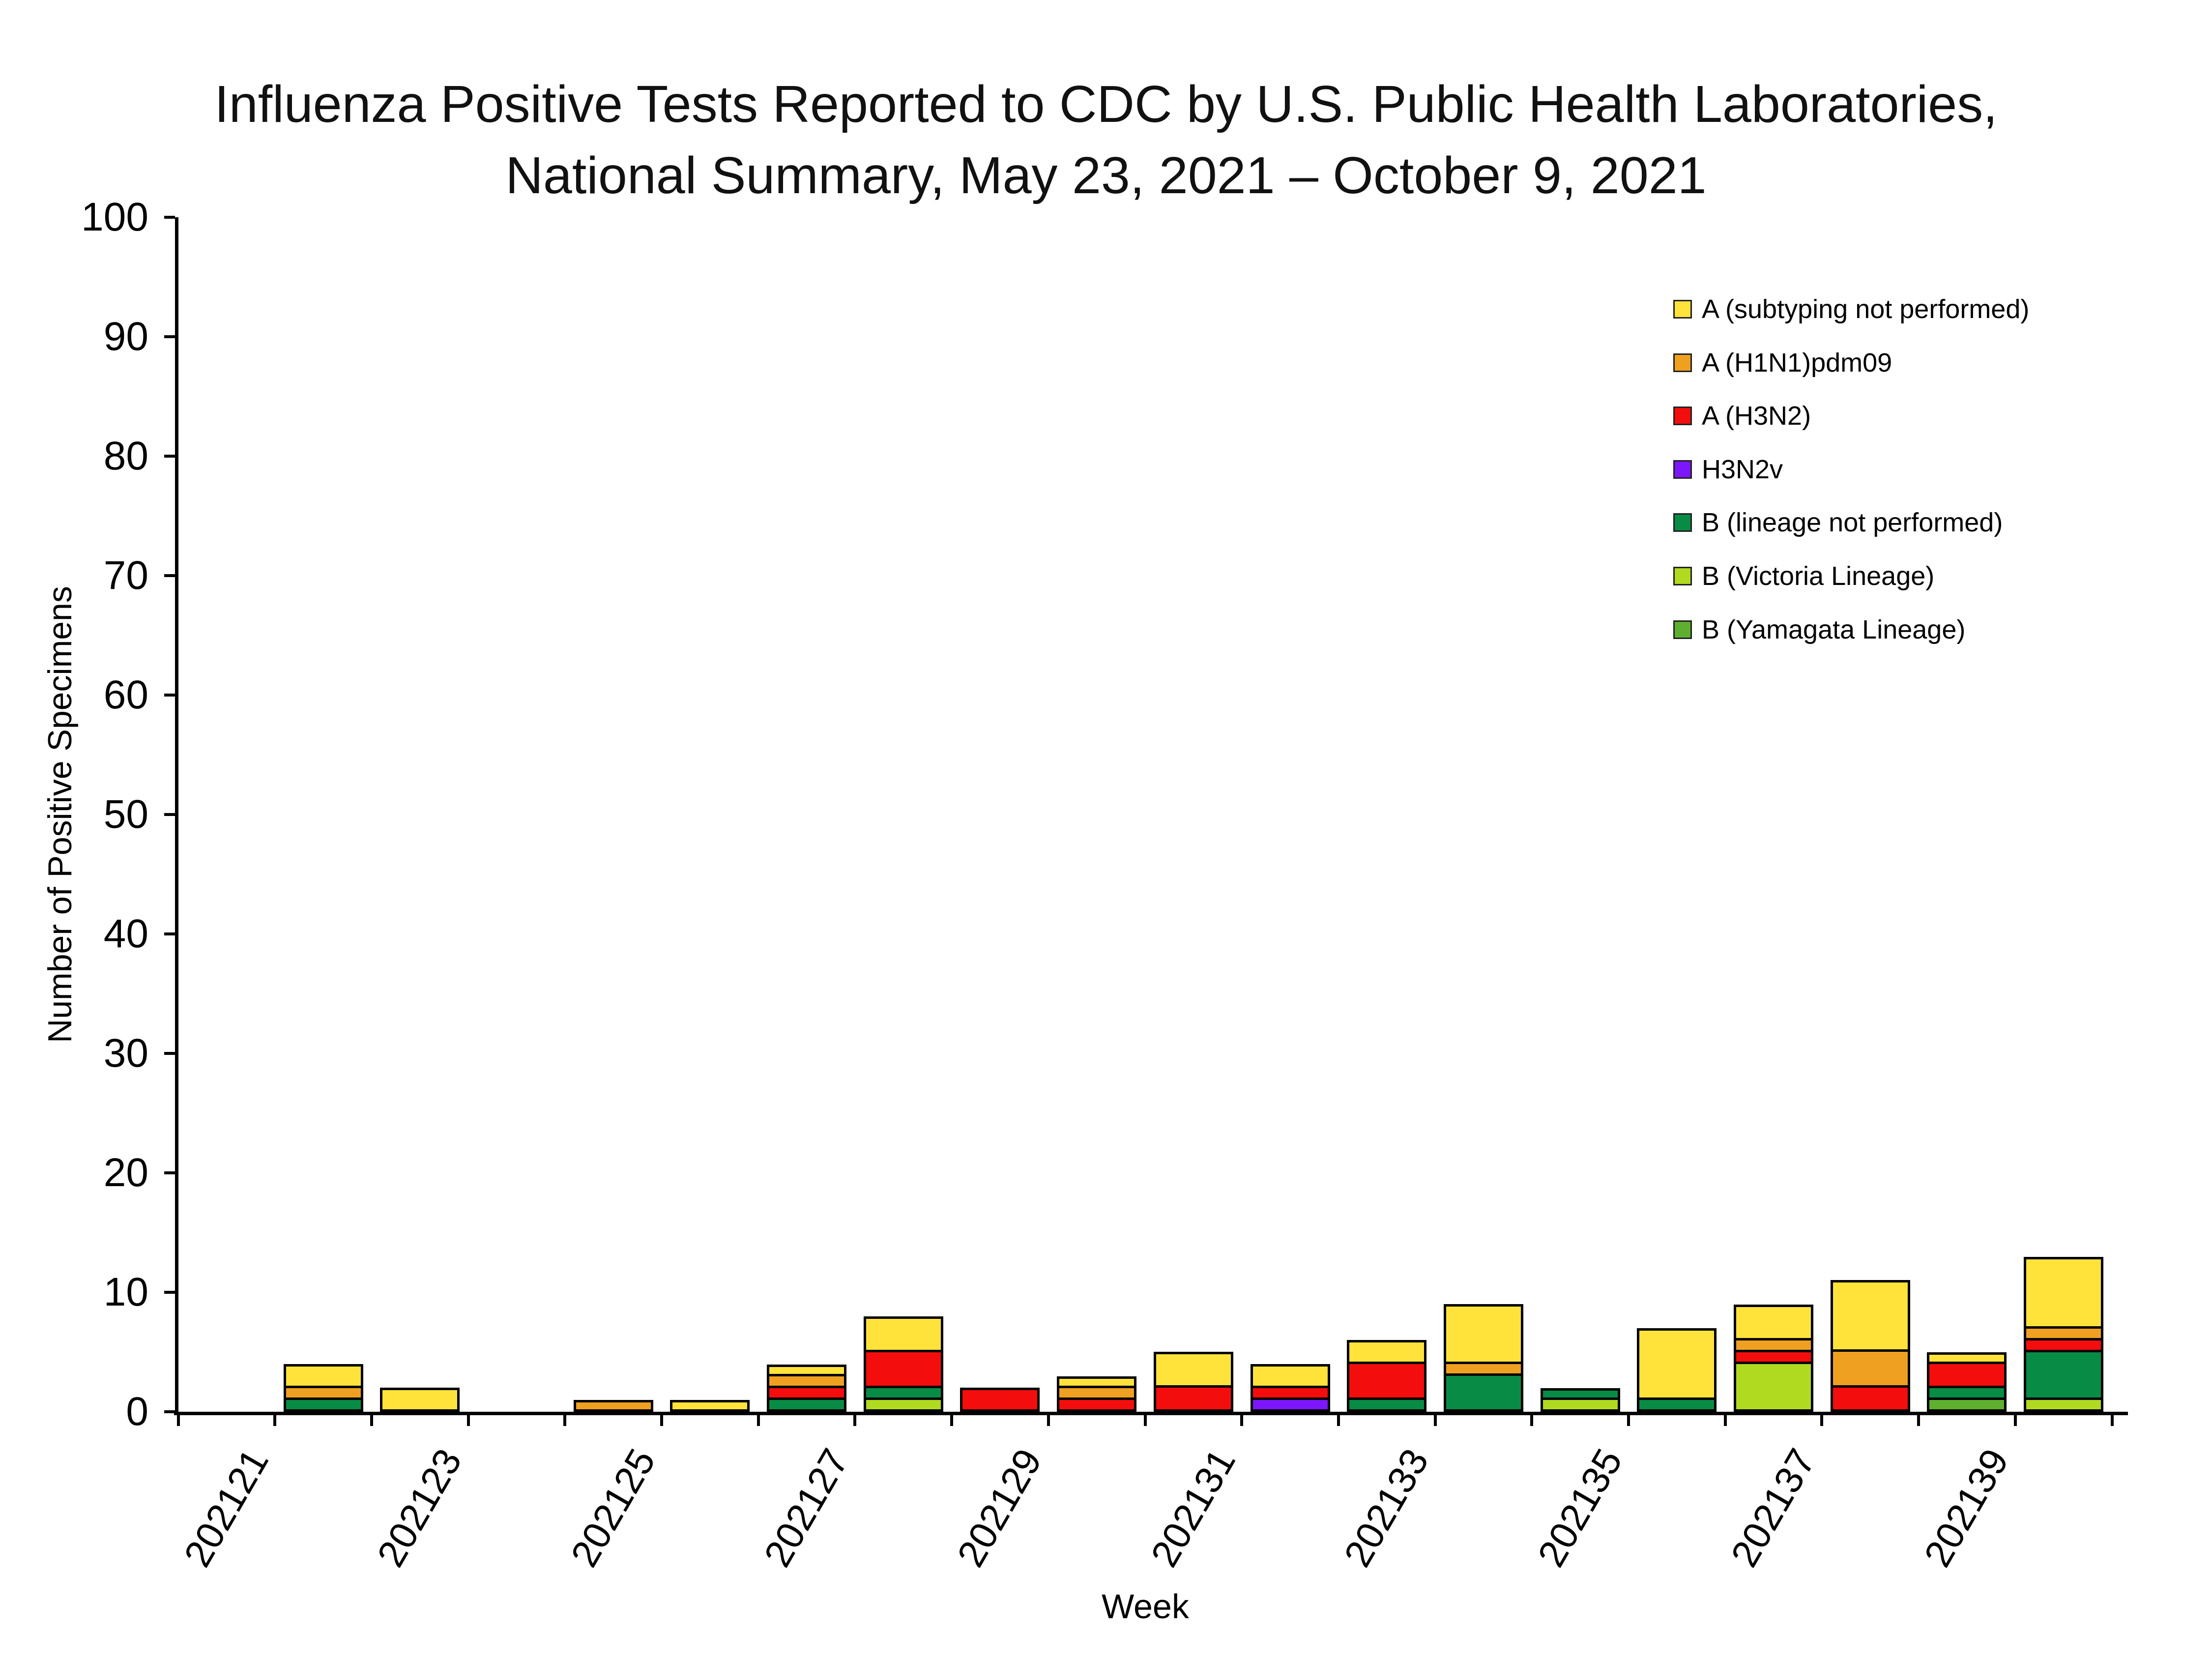 This screenshot has height=1659, width=2212. I want to click on y-tick-label: 80, so click(125, 456).